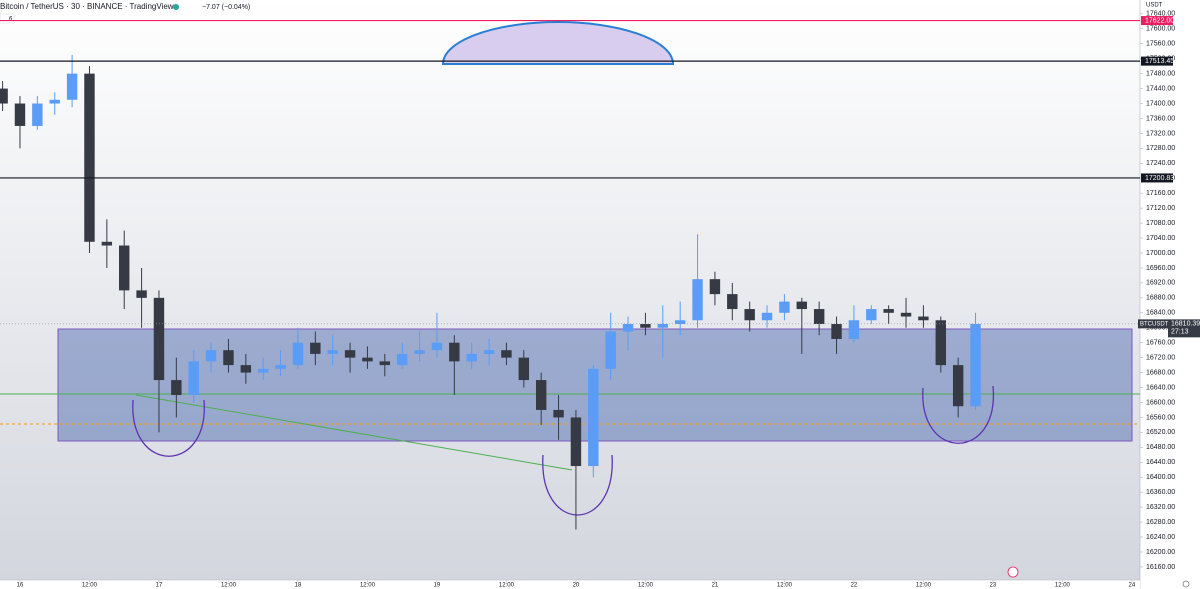 The width and height of the screenshot is (1200, 589). What do you see at coordinates (993, 586) in the screenshot?
I see `x-tick-label: 23` at bounding box center [993, 586].